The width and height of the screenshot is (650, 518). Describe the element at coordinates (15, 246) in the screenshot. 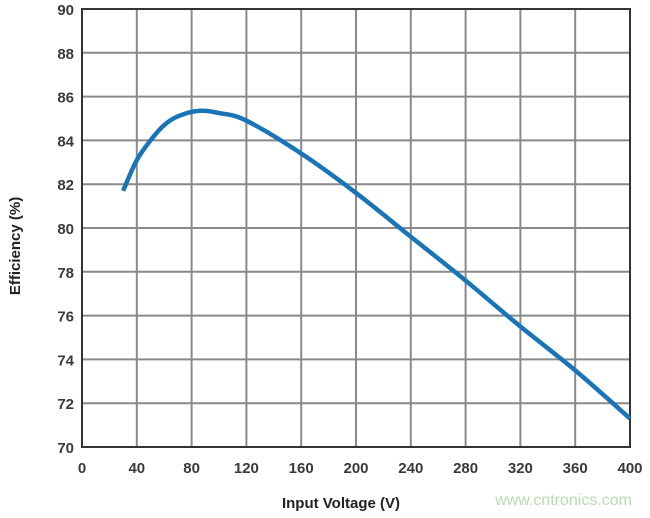

I see `y-axis-label: Efficiency (%)` at that location.